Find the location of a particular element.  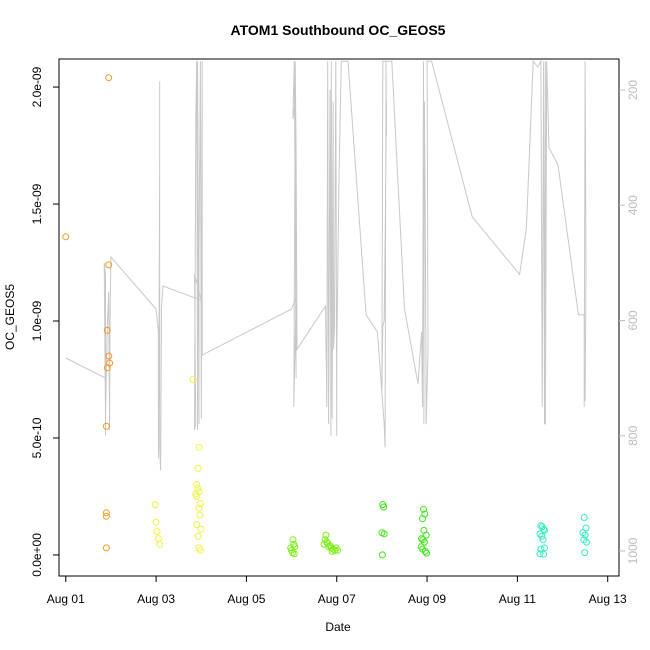

x-tick-label: Aug 11 is located at coordinates (517, 599).